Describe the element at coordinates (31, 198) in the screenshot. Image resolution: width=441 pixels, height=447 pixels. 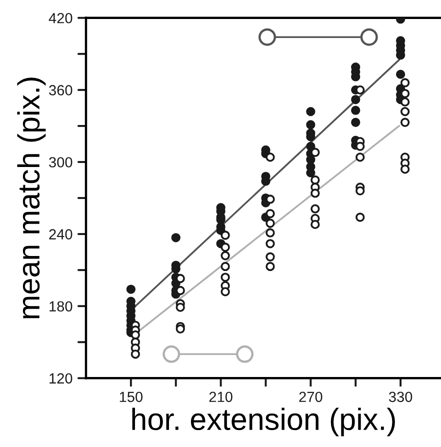
I see `y-axis-title: mean match (pix.)` at that location.